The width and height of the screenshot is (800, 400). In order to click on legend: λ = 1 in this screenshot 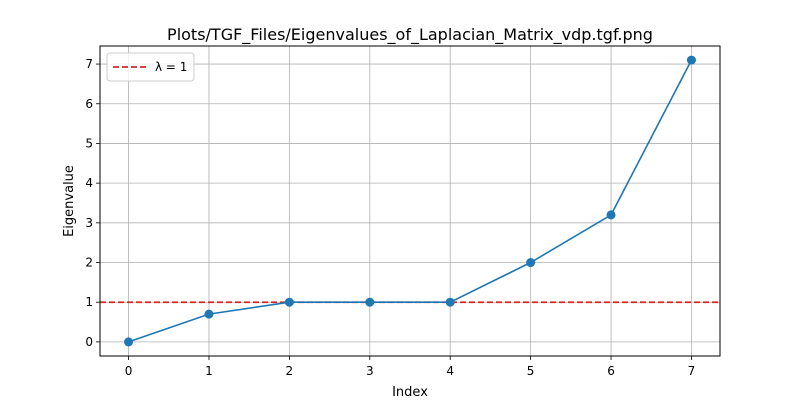, I will do `click(150, 67)`.